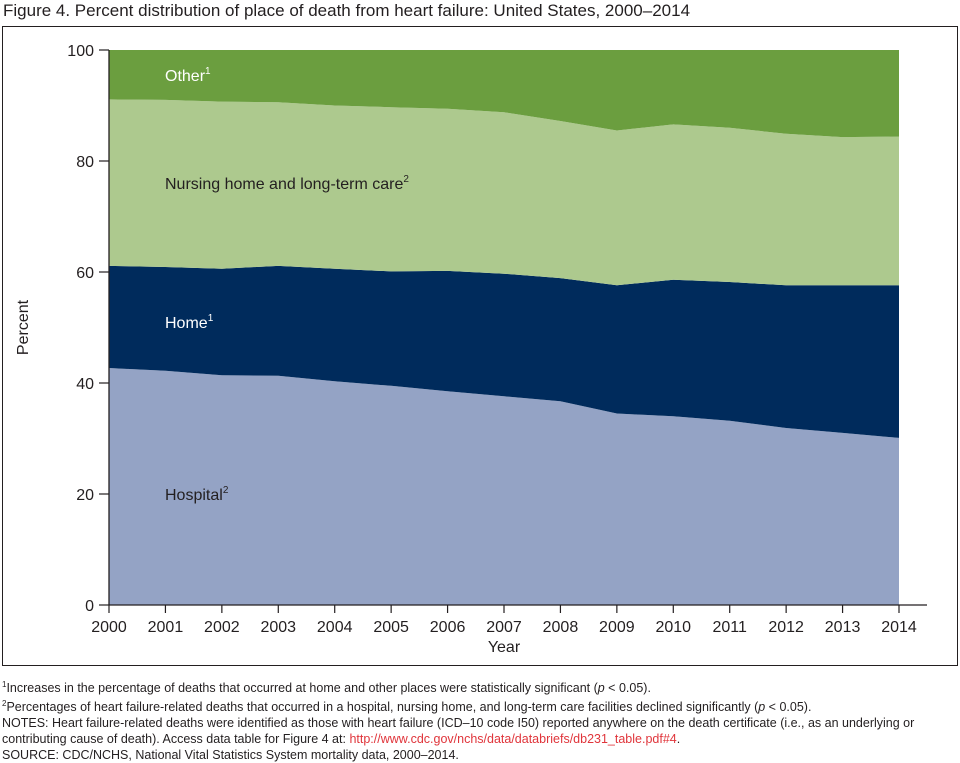  What do you see at coordinates (278, 627) in the screenshot?
I see `x-tick-label: 2003` at bounding box center [278, 627].